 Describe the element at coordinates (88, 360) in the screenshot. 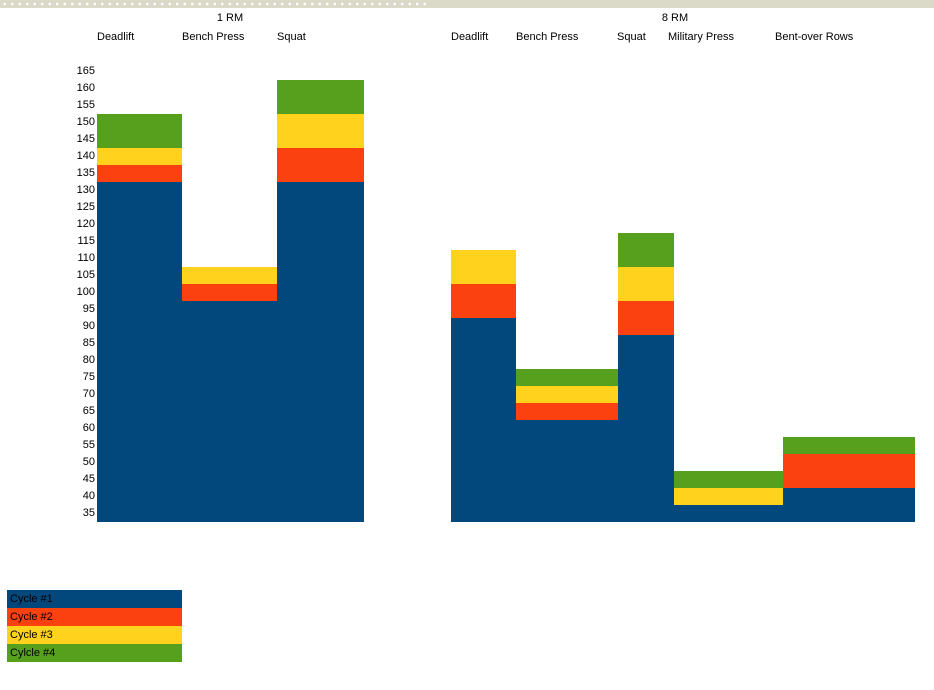

I see `y-axis-tick-label: 80` at that location.